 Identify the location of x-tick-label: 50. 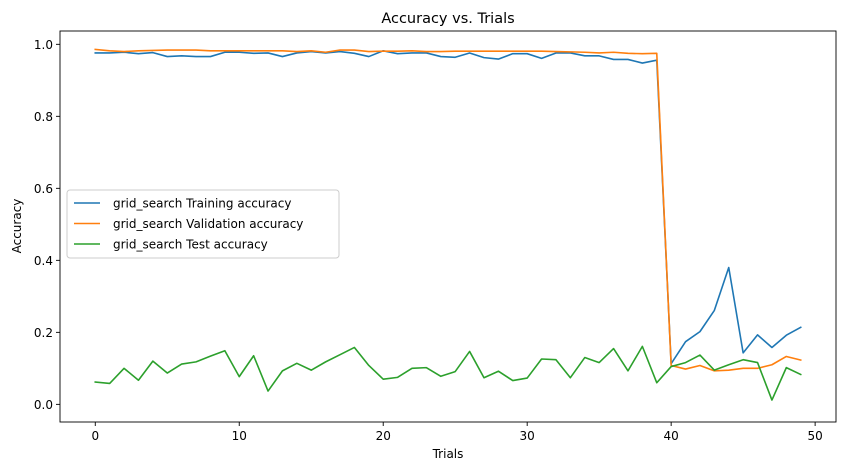
(814, 436).